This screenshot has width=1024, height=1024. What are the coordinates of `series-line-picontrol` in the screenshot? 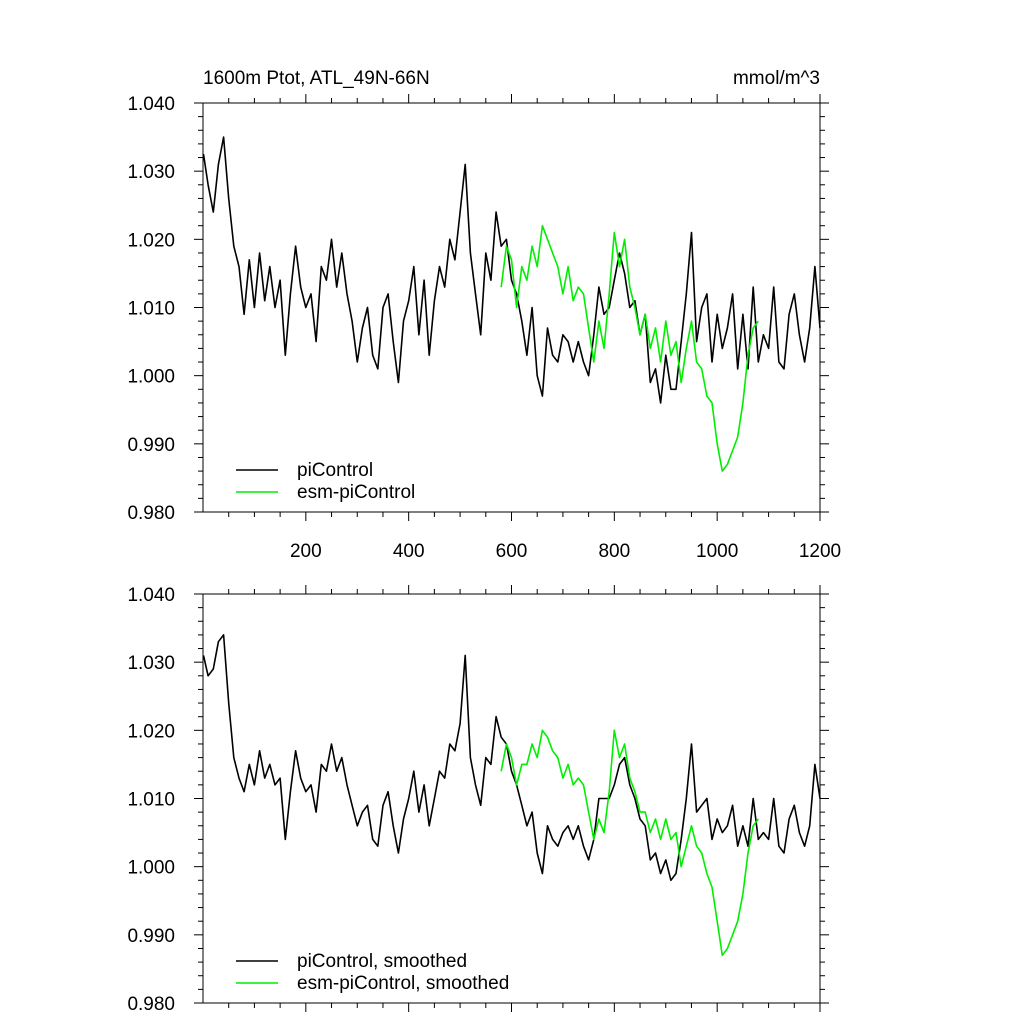 It's located at (511, 758).